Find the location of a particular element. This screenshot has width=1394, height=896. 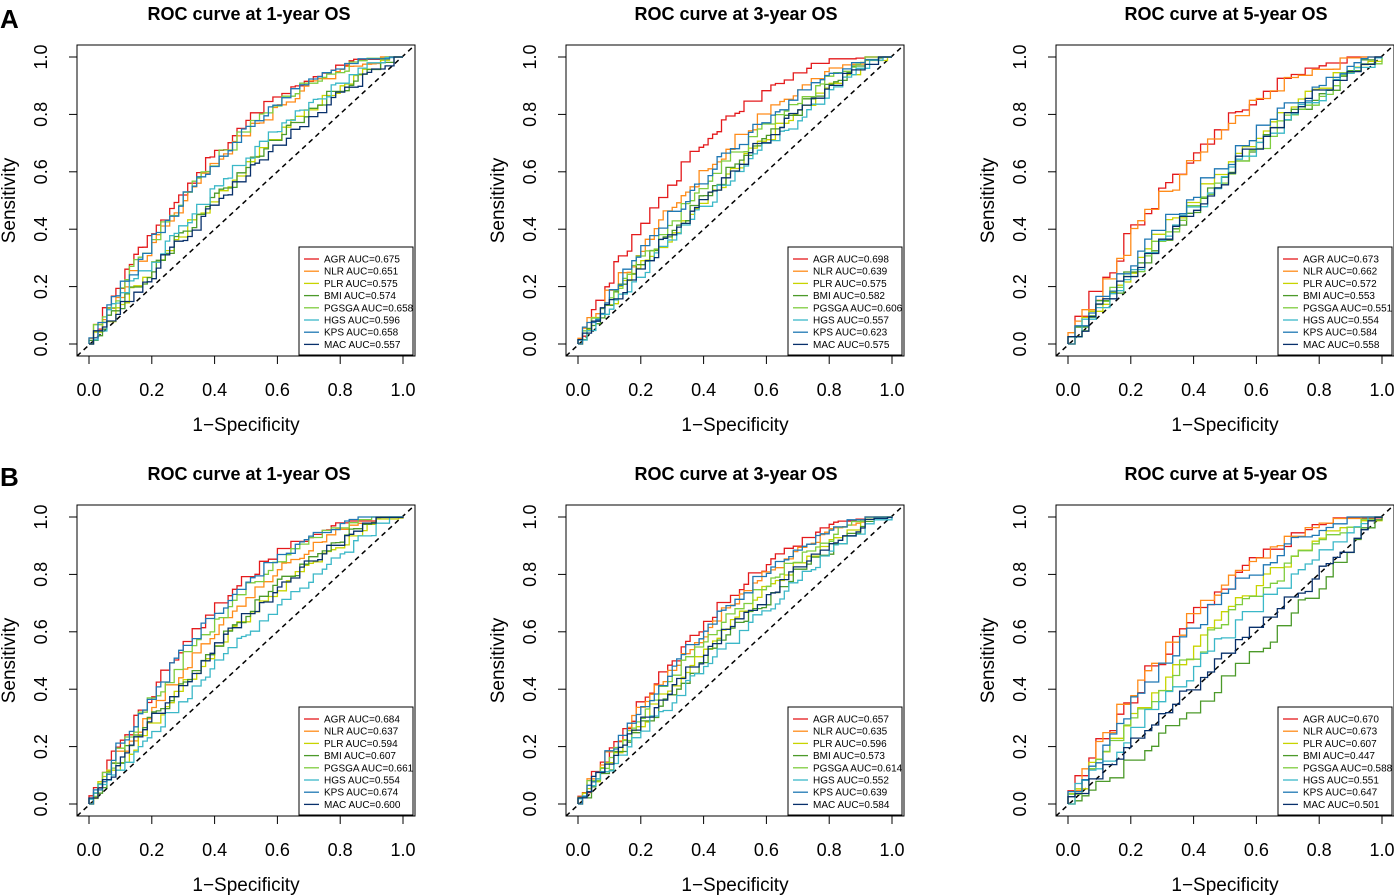

y-tick-label: 0.0 is located at coordinates (530, 343).